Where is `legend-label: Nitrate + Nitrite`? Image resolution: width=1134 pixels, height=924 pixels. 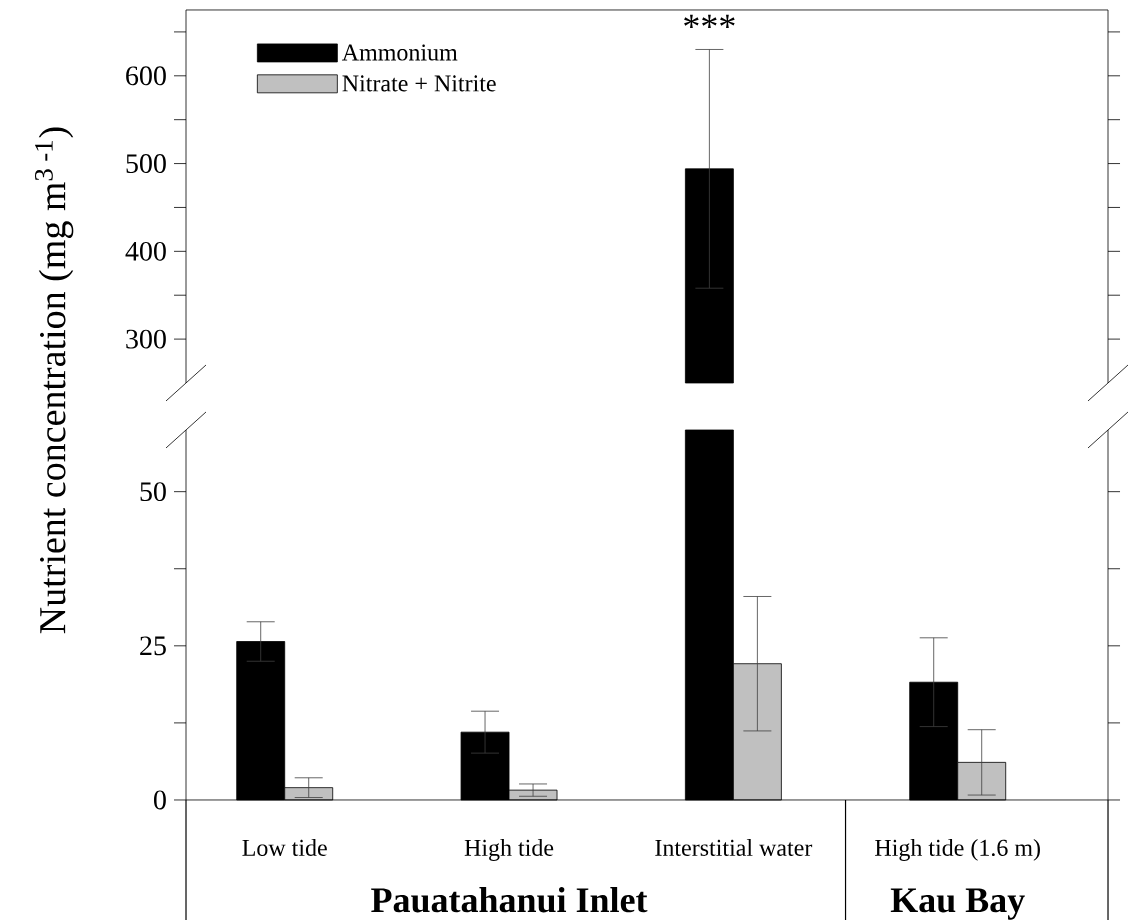
legend-label: Nitrate + Nitrite is located at coordinates (419, 83).